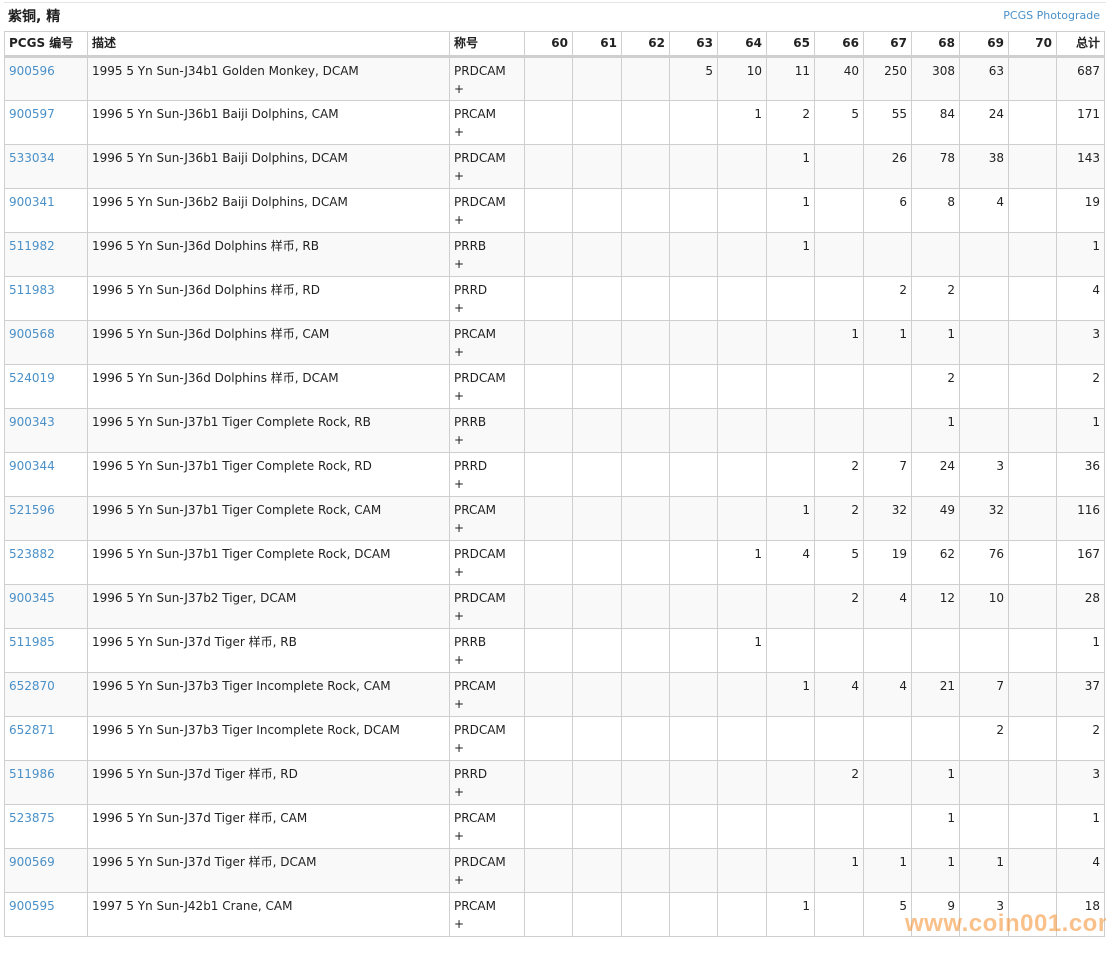  I want to click on header-description: 描述, so click(268, 44).